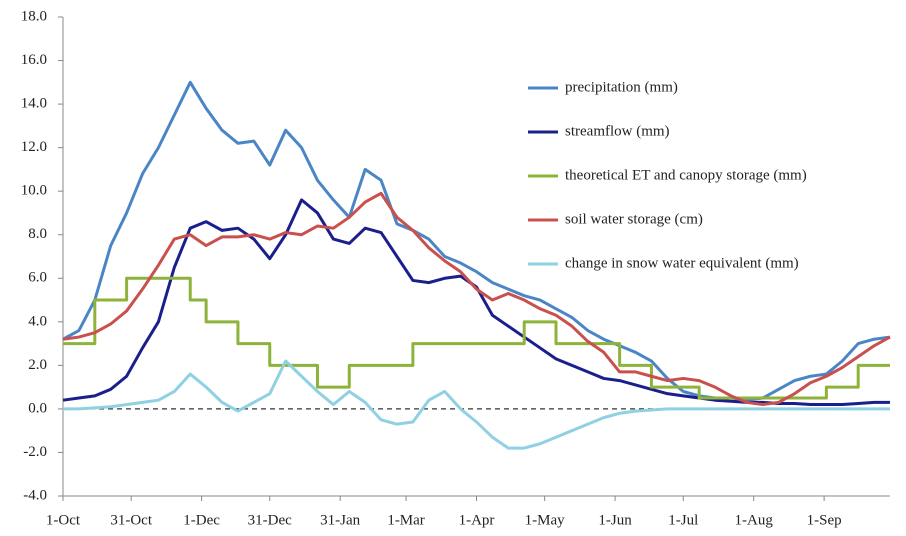 This screenshot has width=906, height=536. Describe the element at coordinates (37, 408) in the screenshot. I see `y-tick-label: 0.0` at that location.